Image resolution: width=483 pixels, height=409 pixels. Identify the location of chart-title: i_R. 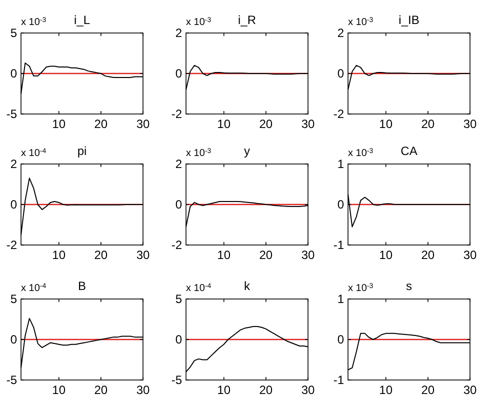
(247, 20).